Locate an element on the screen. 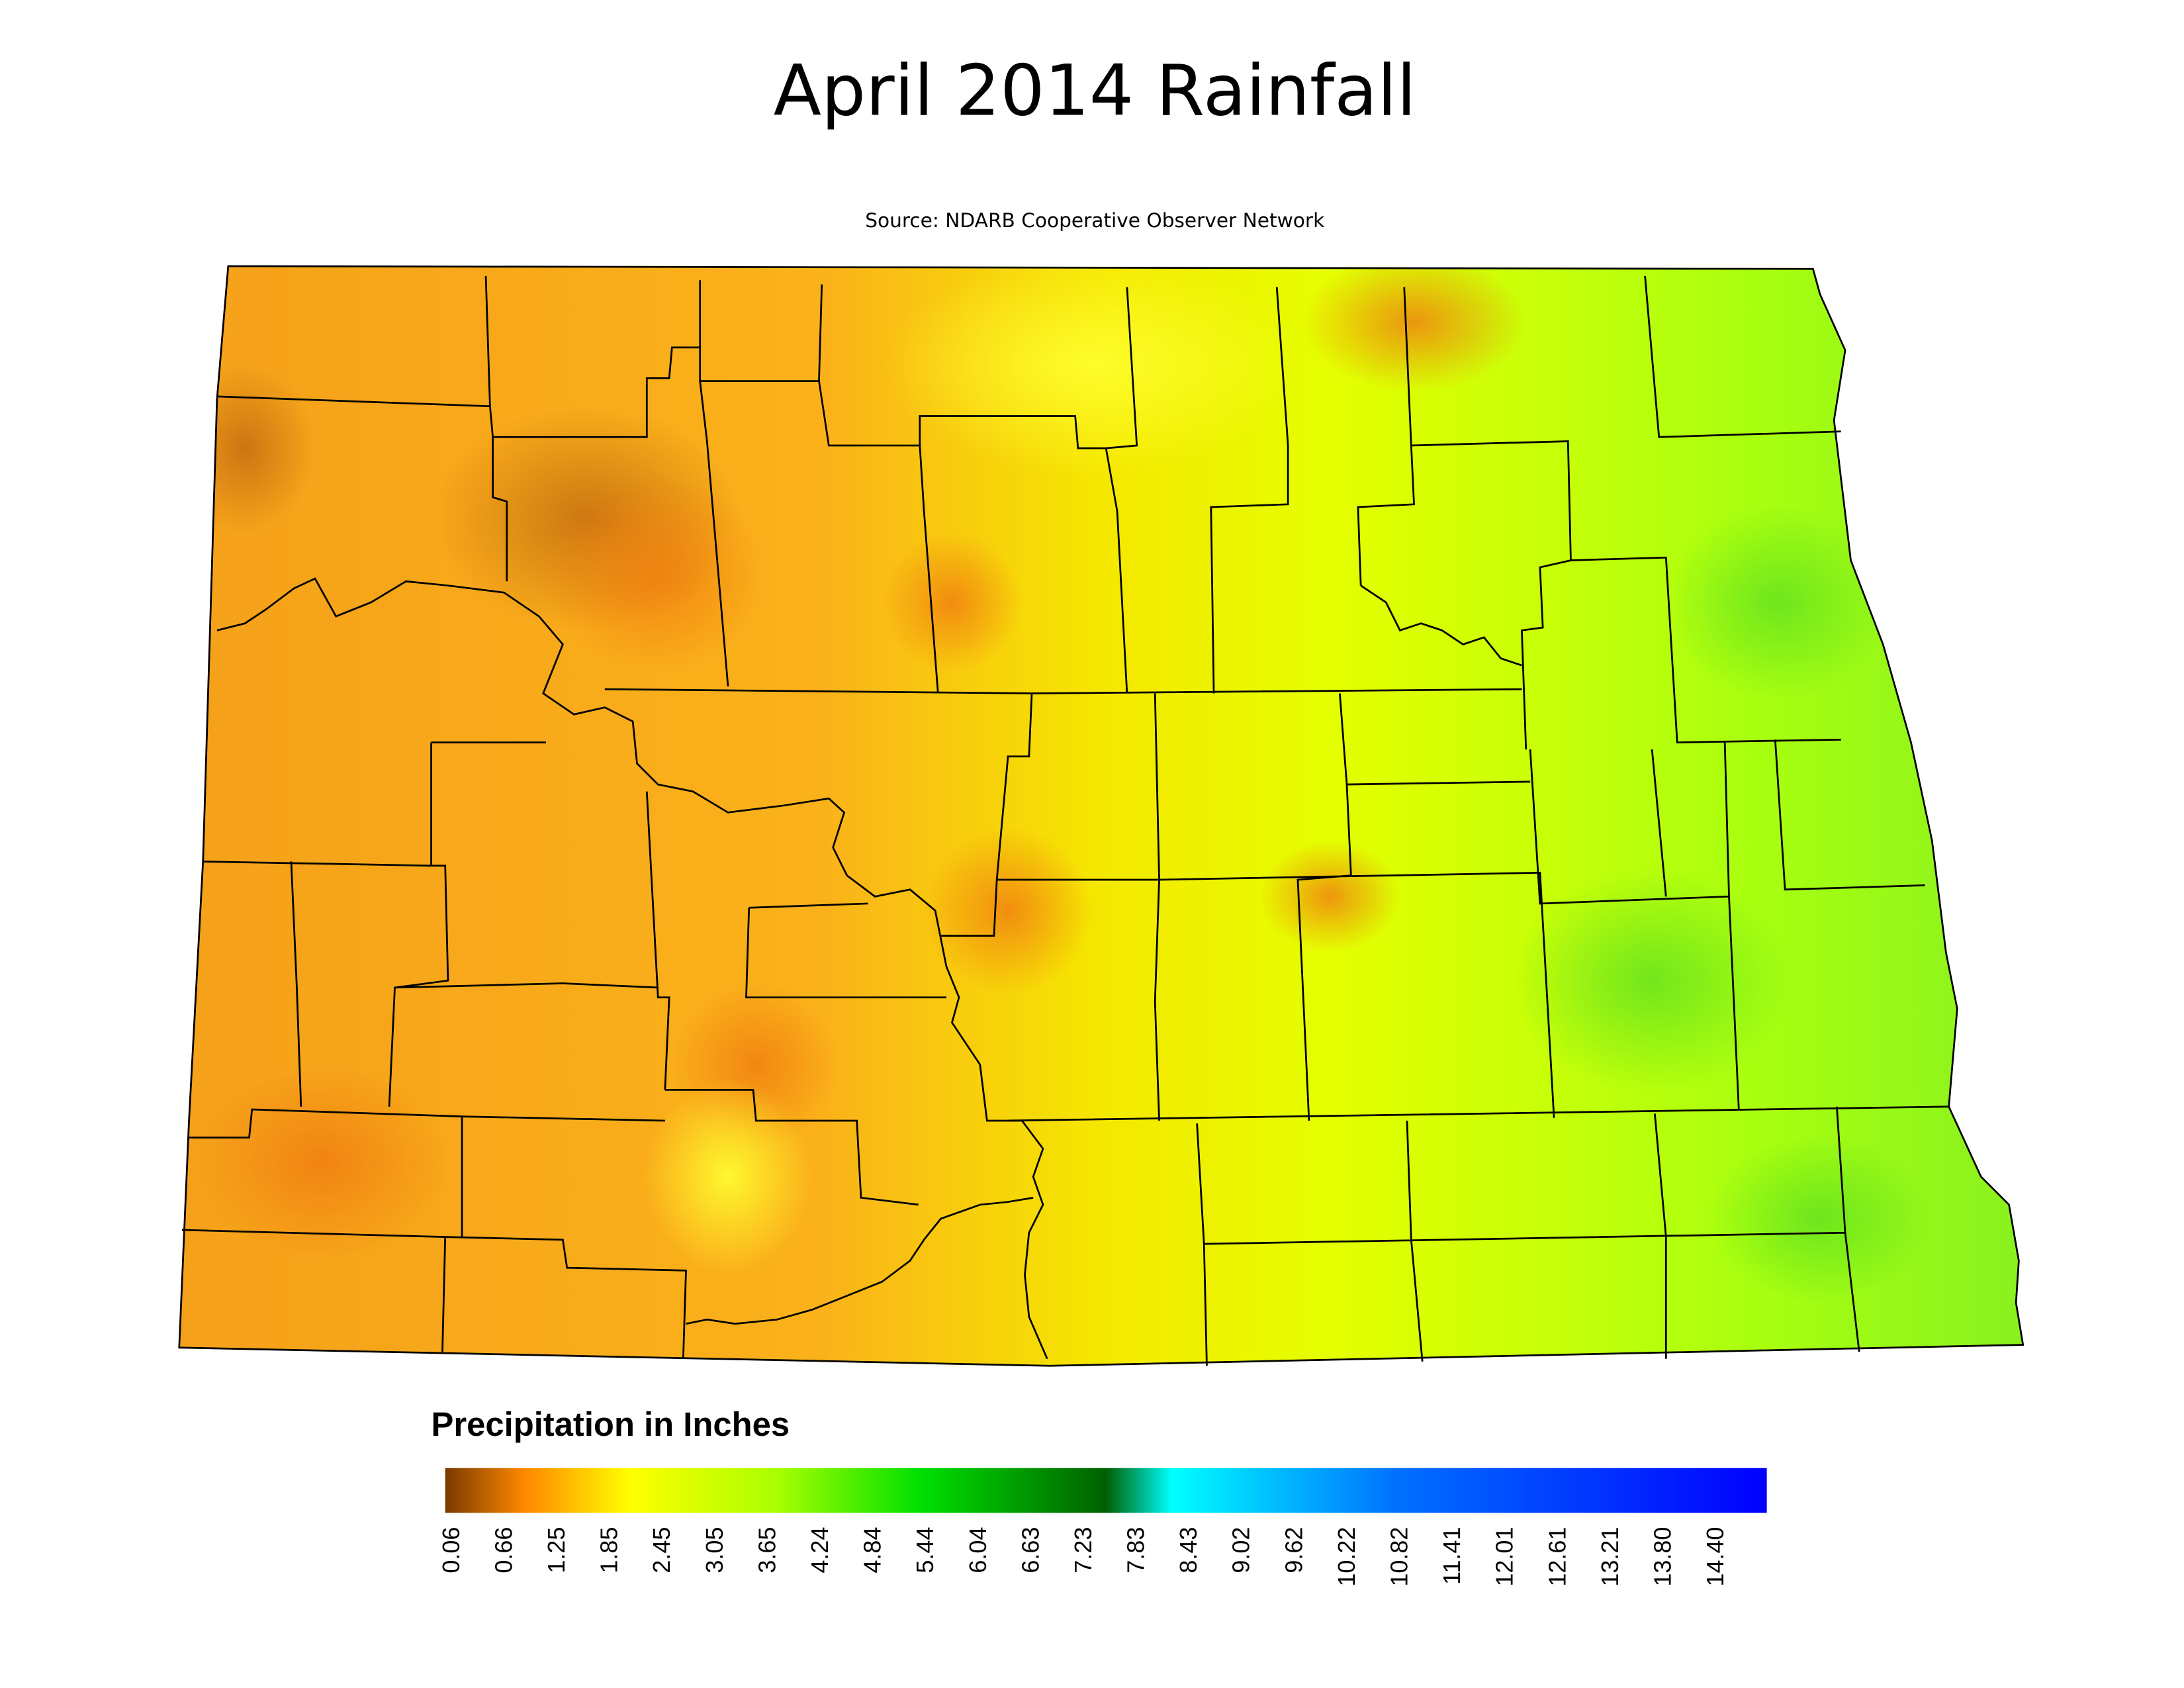  legend-tick-label: 4.84 is located at coordinates (872, 1550).